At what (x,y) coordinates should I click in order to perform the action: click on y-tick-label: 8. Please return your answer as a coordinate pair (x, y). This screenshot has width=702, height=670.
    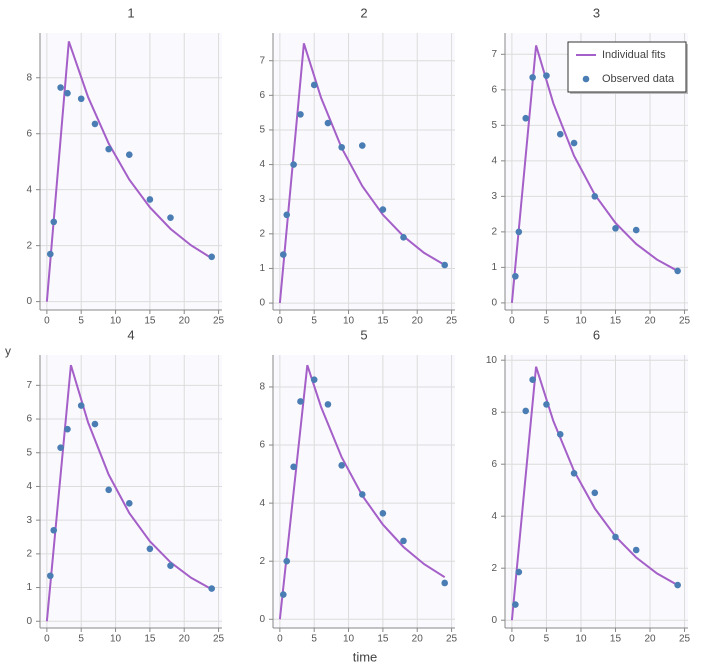
    Looking at the image, I should click on (262, 387).